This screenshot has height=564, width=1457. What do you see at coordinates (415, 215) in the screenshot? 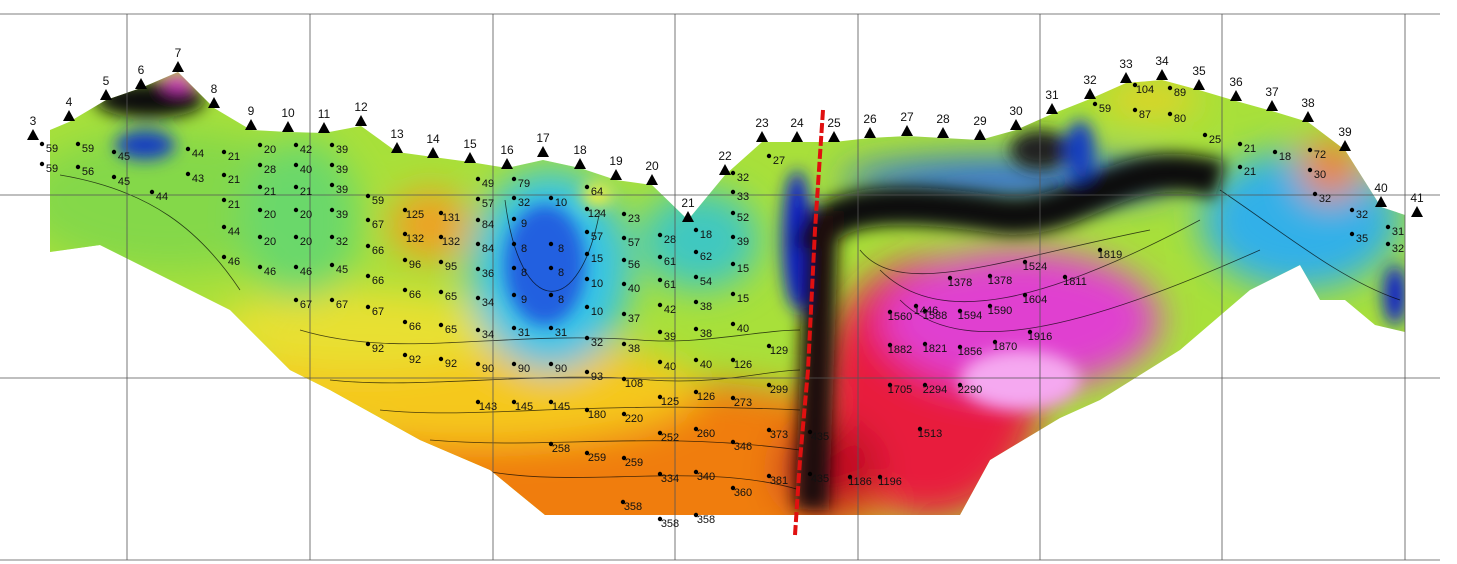
I see `value-label: 125` at bounding box center [415, 215].